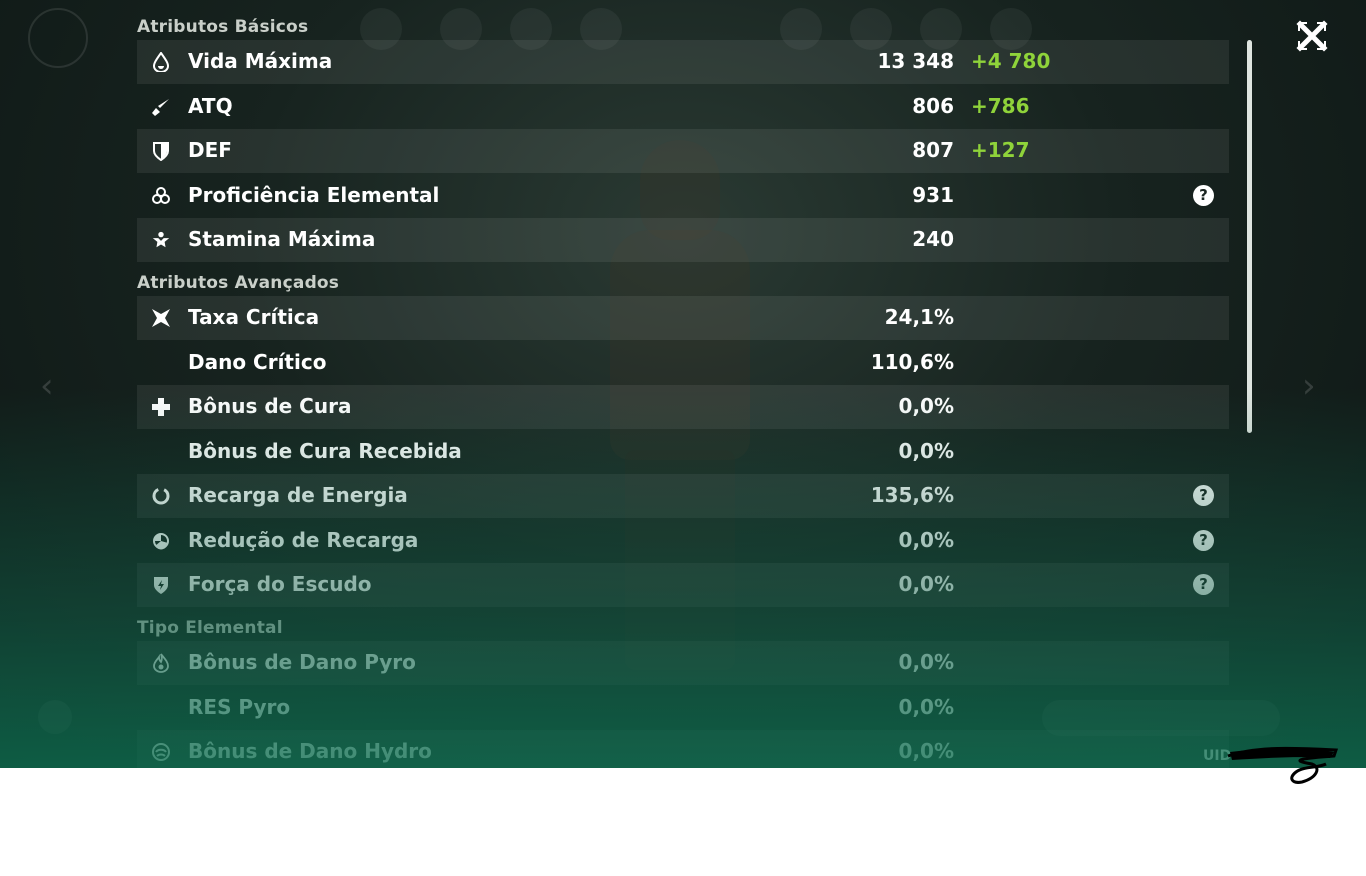 The height and width of the screenshot is (876, 1366). I want to click on stat-value: 807, so click(933, 150).